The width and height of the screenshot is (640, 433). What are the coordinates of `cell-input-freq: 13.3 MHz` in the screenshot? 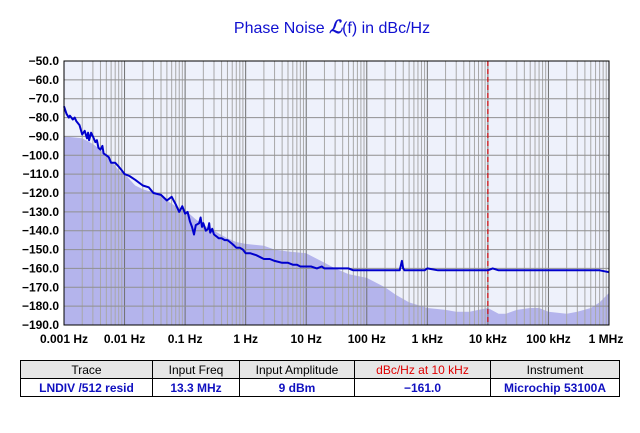 It's located at (196, 387).